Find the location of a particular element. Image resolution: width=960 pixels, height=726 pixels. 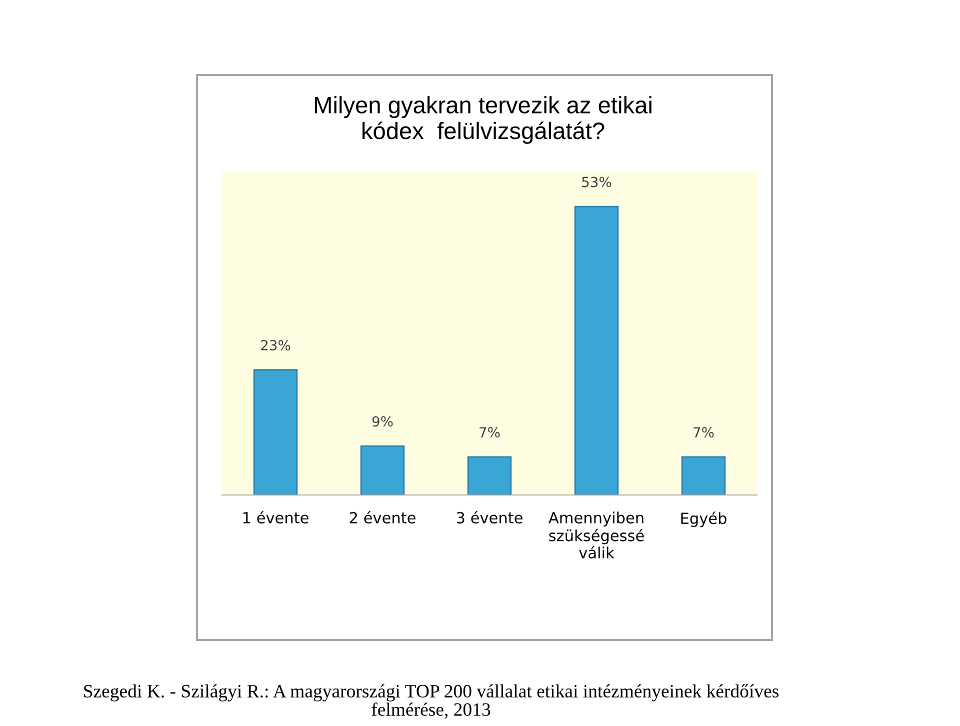

x-tick-label: Amennyiben szükségessé válik is located at coordinates (596, 535).